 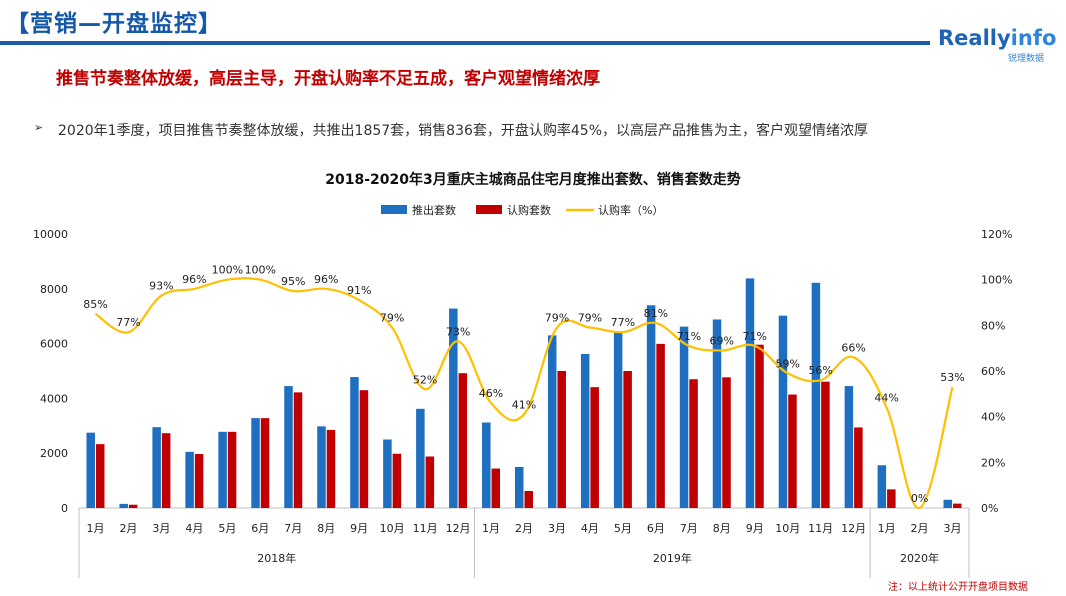 I want to click on y-left-tick-label: 2000, so click(x=54, y=453).